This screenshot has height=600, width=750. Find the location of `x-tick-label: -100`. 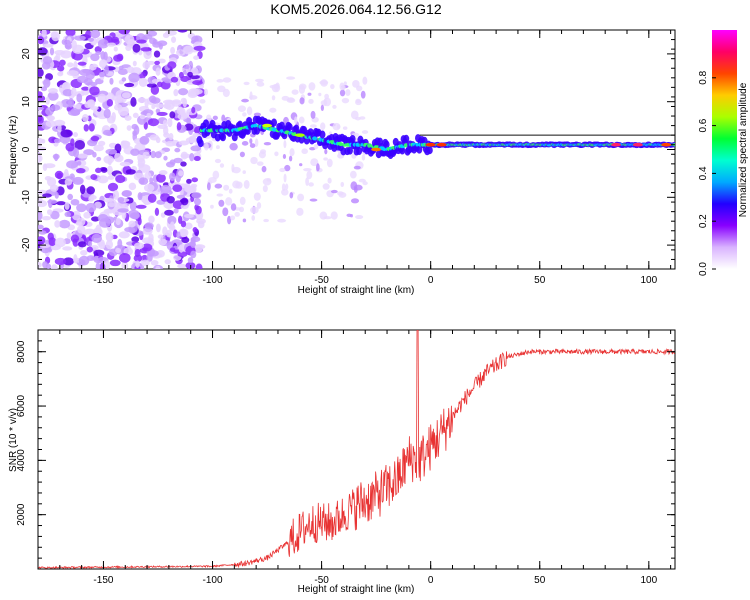

x-tick-label: -100 is located at coordinates (213, 580).